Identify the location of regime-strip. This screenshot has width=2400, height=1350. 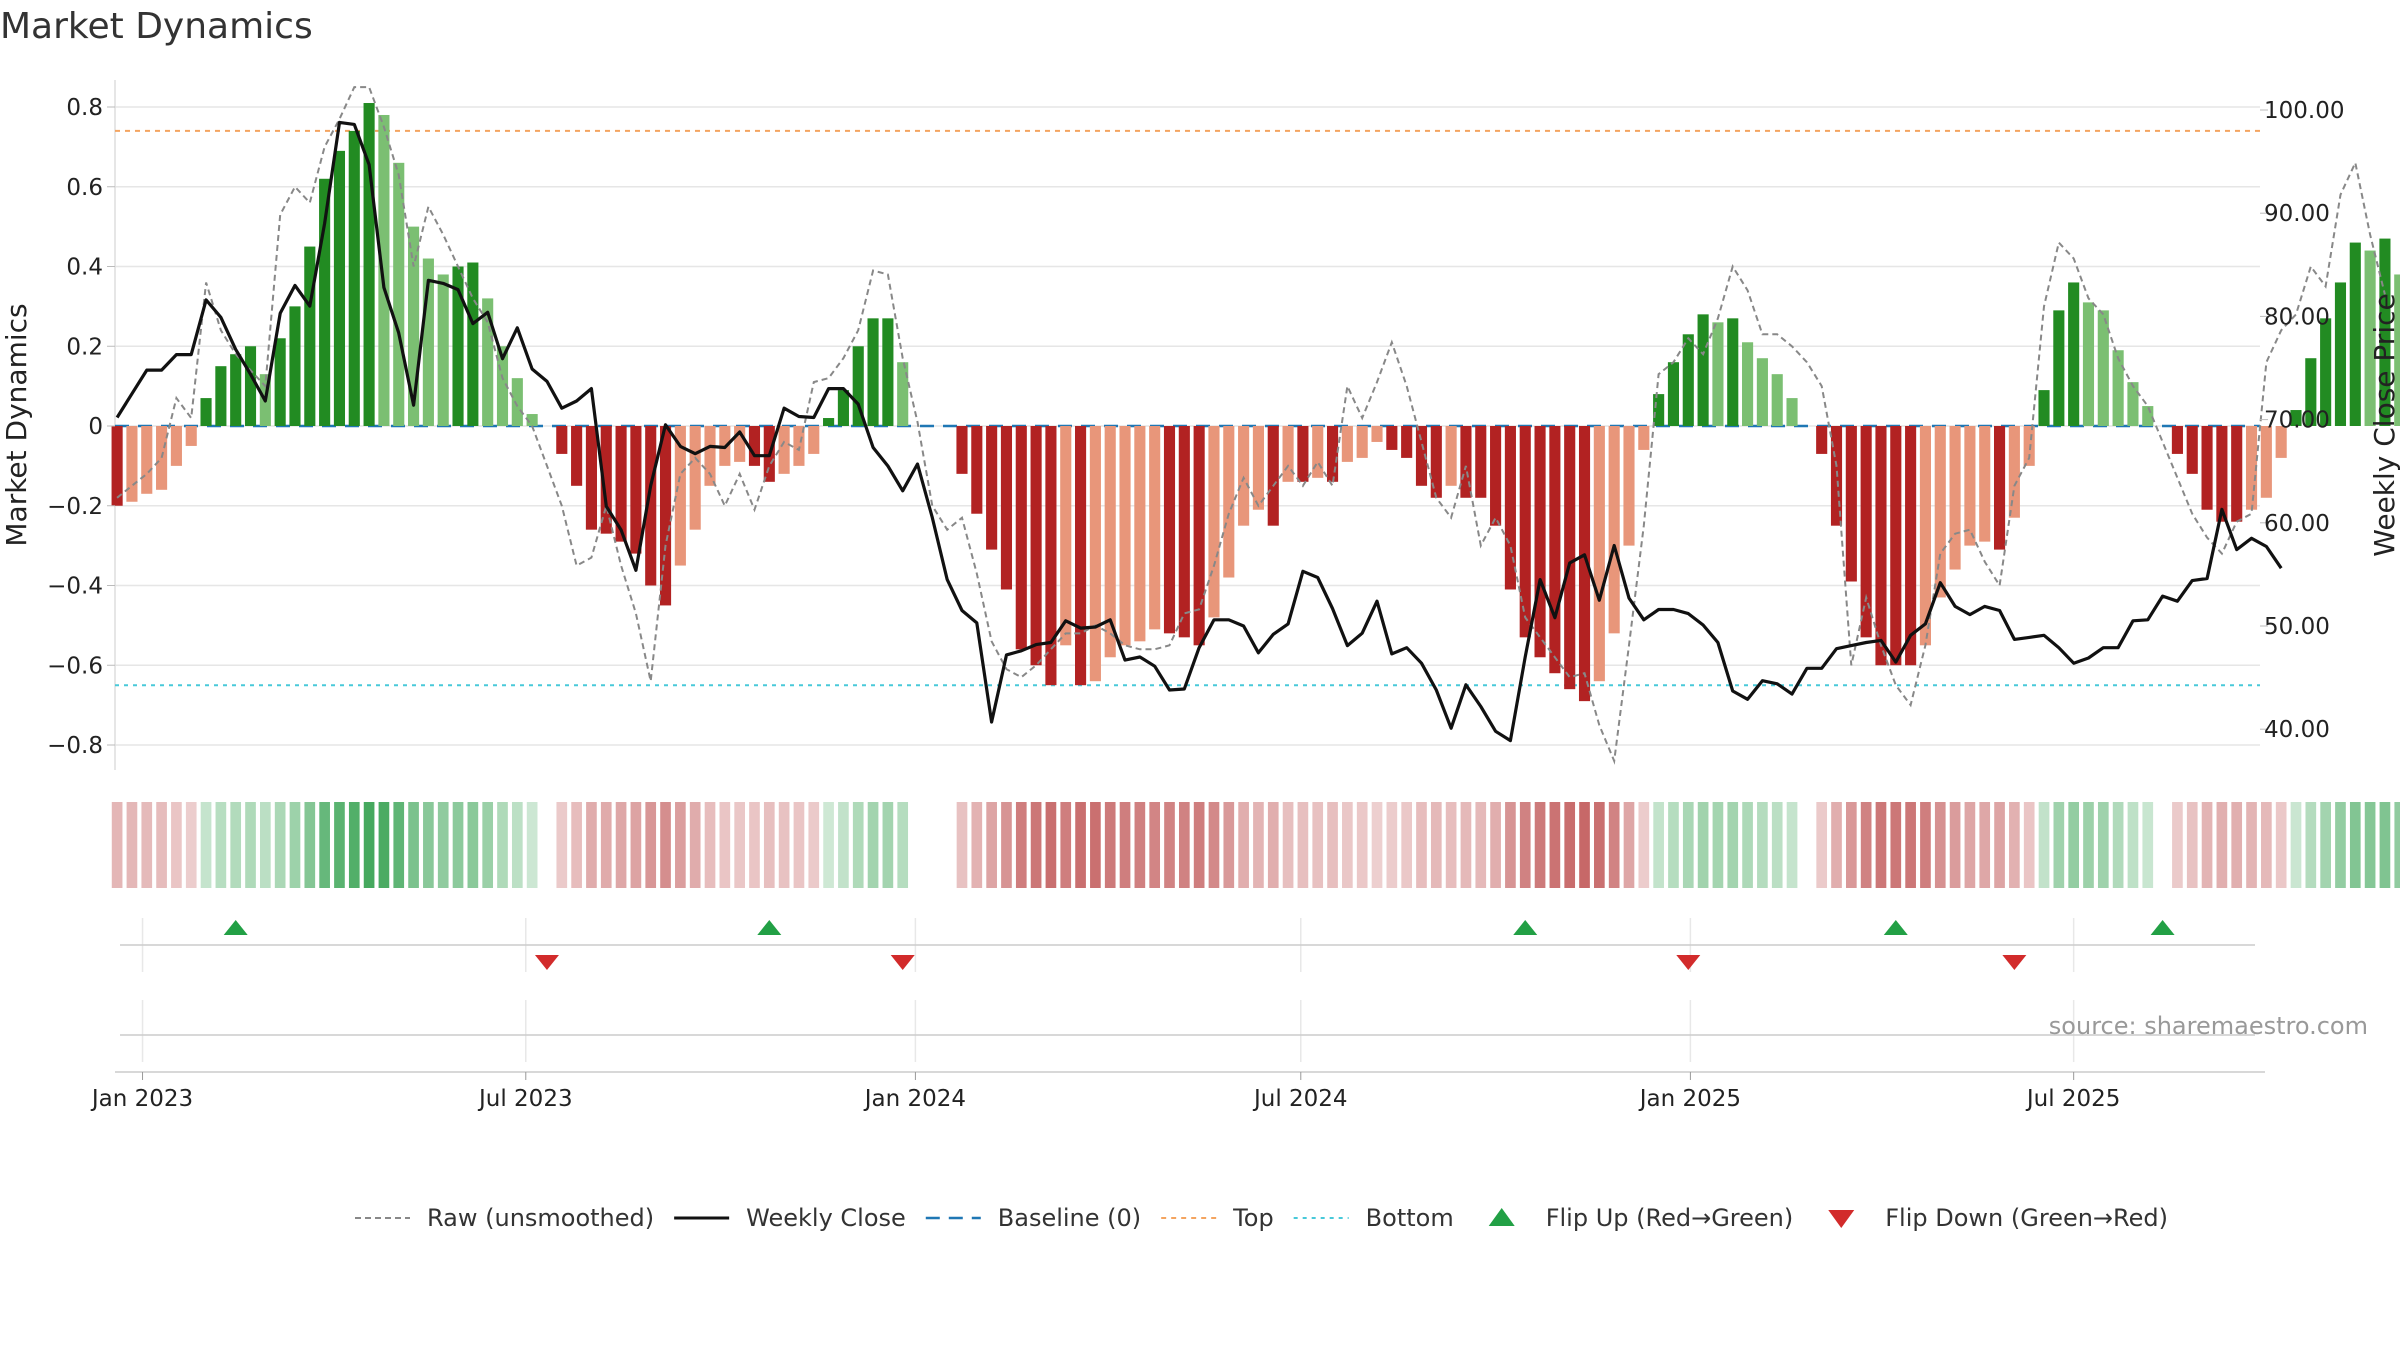
(1255, 845).